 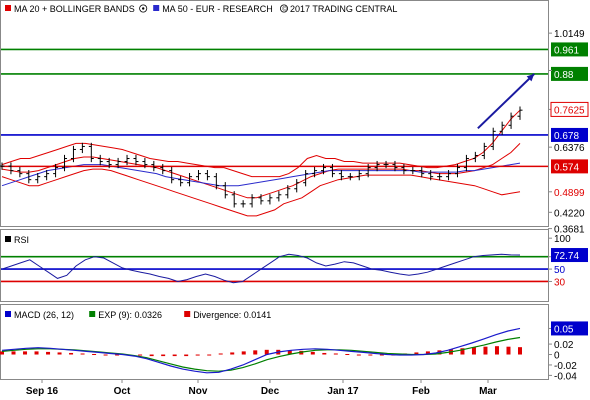 I want to click on level-value-box-0: 0.961, so click(x=569, y=49).